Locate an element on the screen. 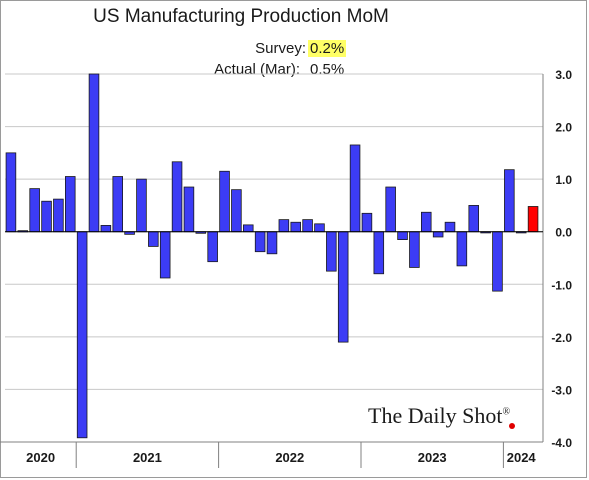 The height and width of the screenshot is (480, 589). y-tick-label: 3.0 is located at coordinates (563, 75).